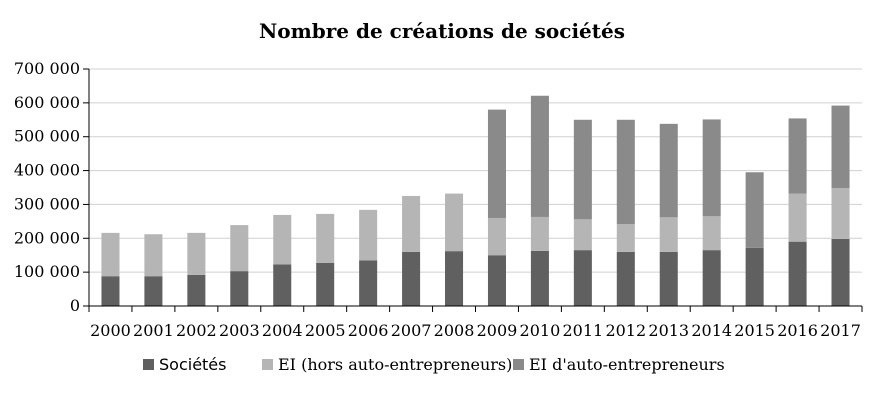 This screenshot has height=403, width=884. I want to click on y-tick-label: 500 000, so click(47, 136).